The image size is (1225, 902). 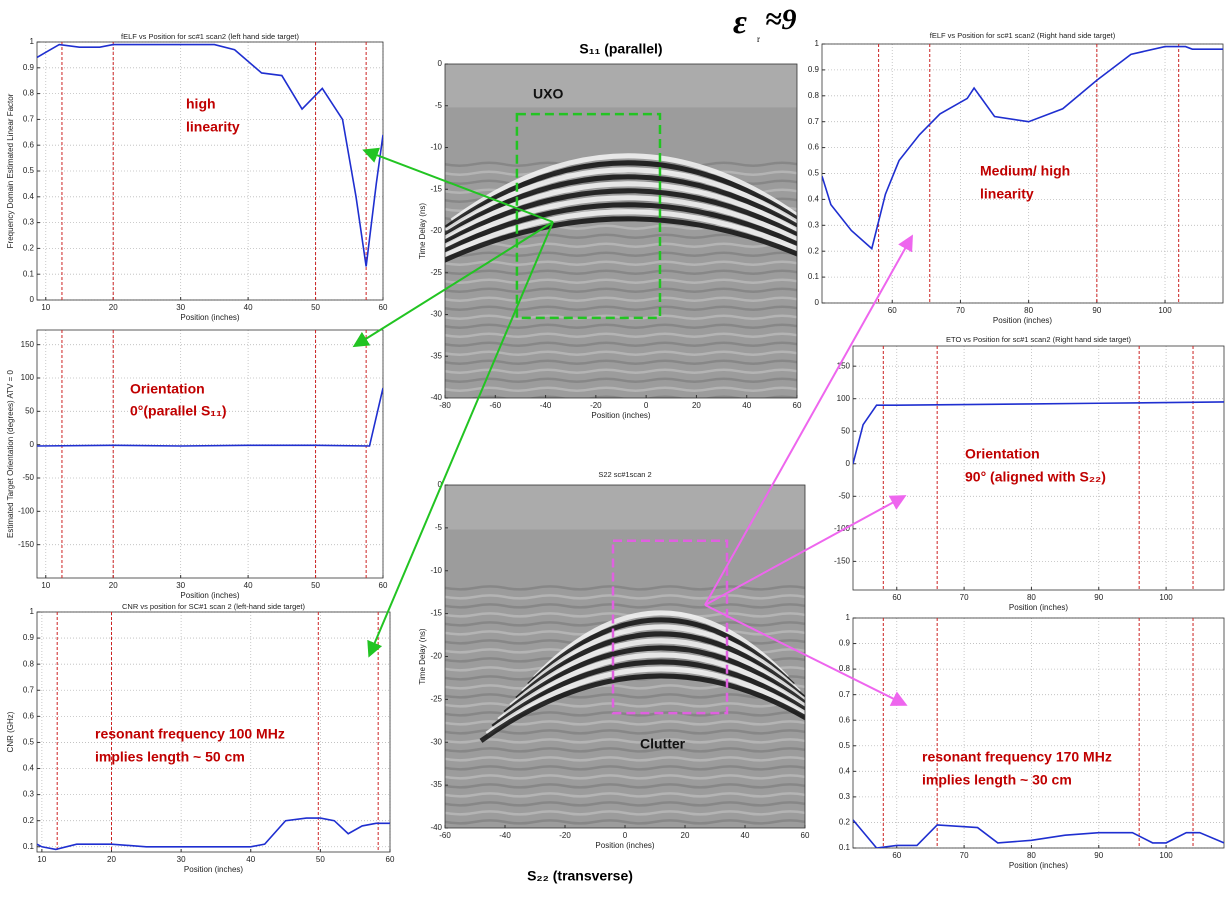 I want to click on y-axis-label: Frequency Domain Estimated Linear Factor, so click(x=10, y=170).